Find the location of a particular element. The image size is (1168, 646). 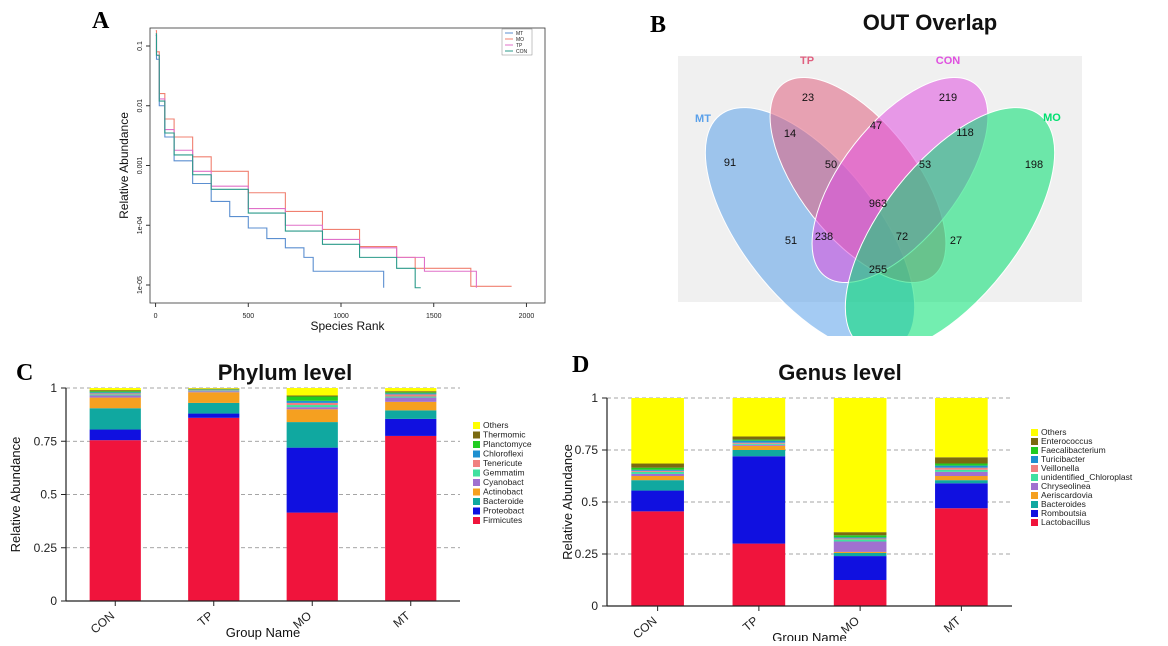

x-axis-label: Species Rank is located at coordinates (347, 326).